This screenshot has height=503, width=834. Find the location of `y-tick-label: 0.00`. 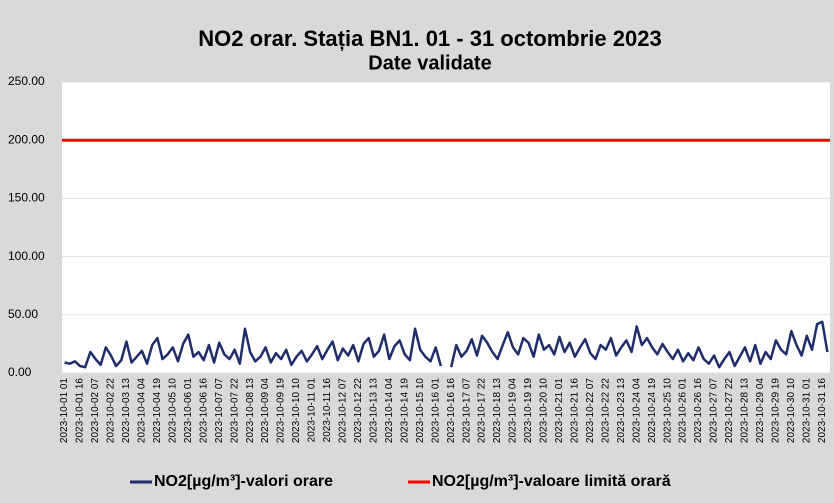

y-tick-label: 0.00 is located at coordinates (20, 372).